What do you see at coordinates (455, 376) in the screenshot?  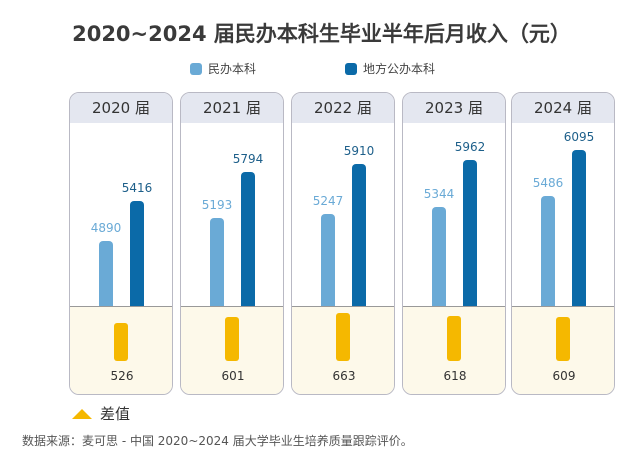 I see `diff-label: 618` at bounding box center [455, 376].